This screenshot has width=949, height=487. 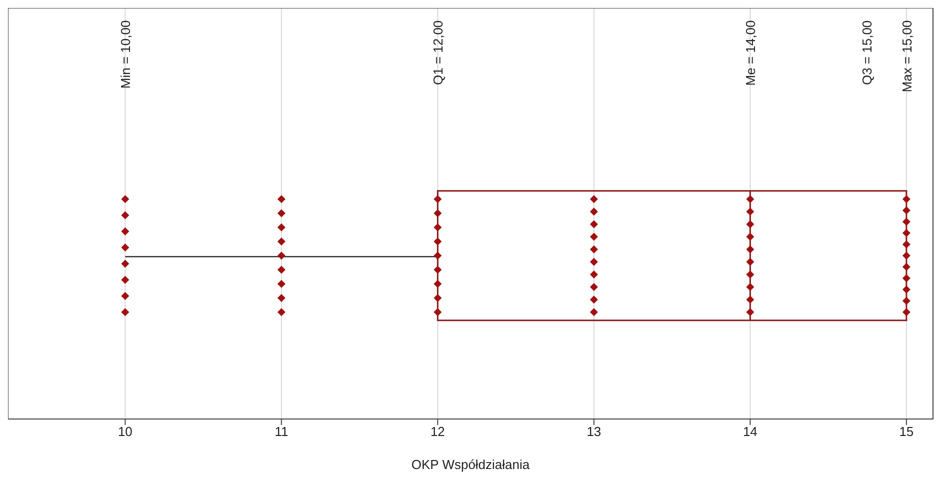 I want to click on x-tick-label: 15, so click(x=906, y=432).